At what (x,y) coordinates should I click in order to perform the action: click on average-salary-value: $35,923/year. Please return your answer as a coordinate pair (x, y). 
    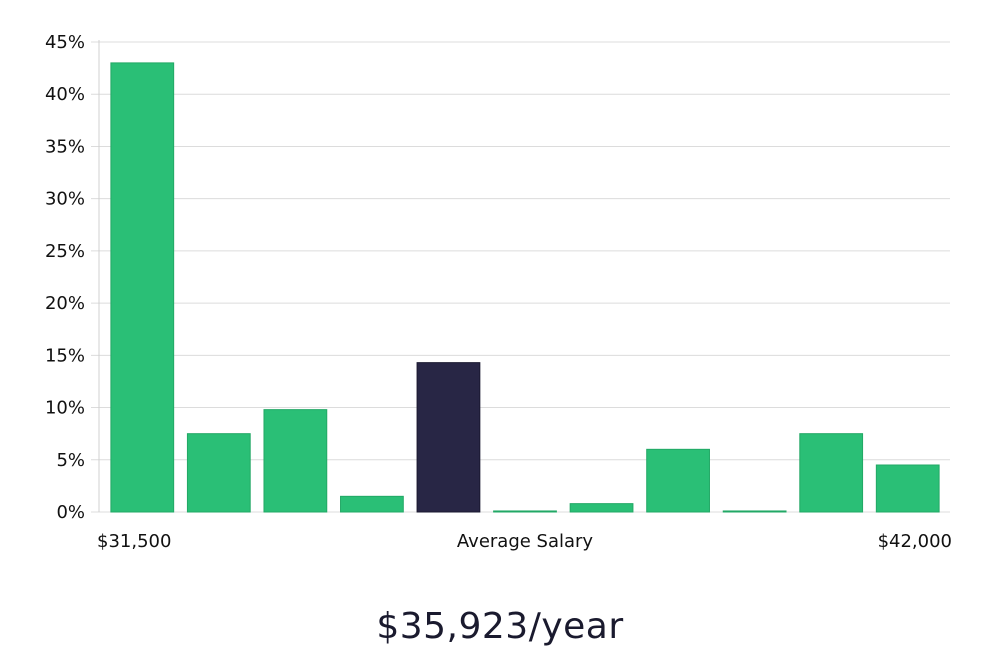
    Looking at the image, I should click on (500, 626).